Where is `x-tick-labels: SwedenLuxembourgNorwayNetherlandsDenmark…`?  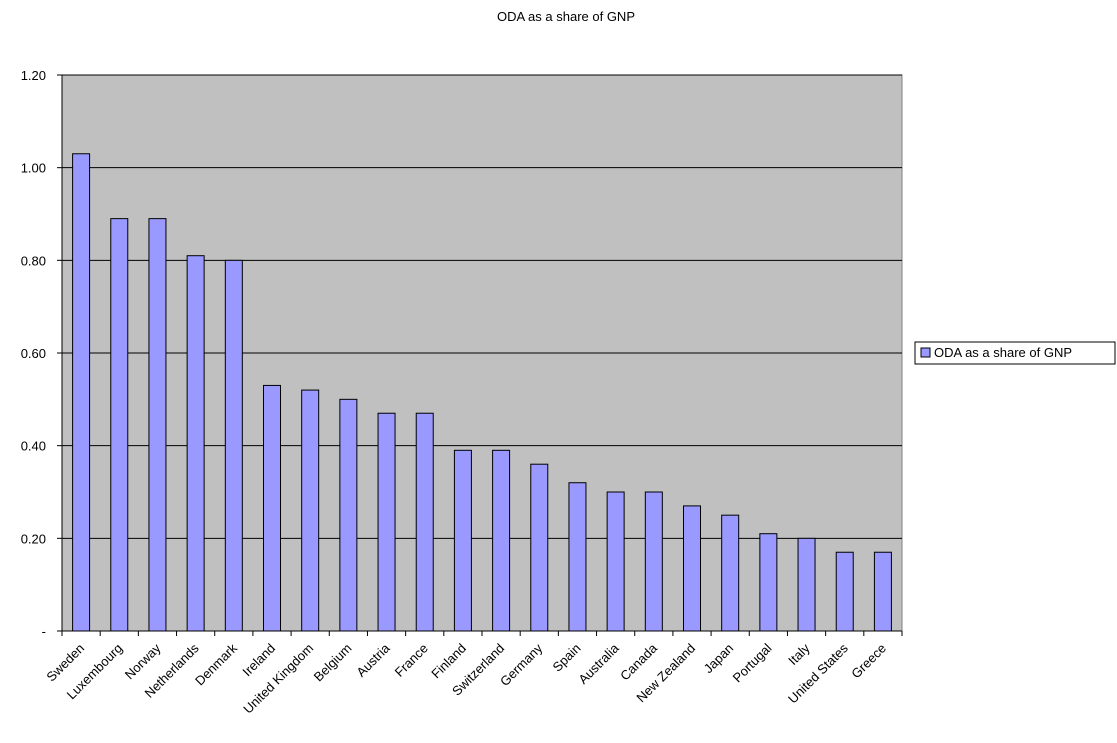 x-tick-labels: SwedenLuxembourgNorwayNetherlandsDenmark… is located at coordinates (466, 678).